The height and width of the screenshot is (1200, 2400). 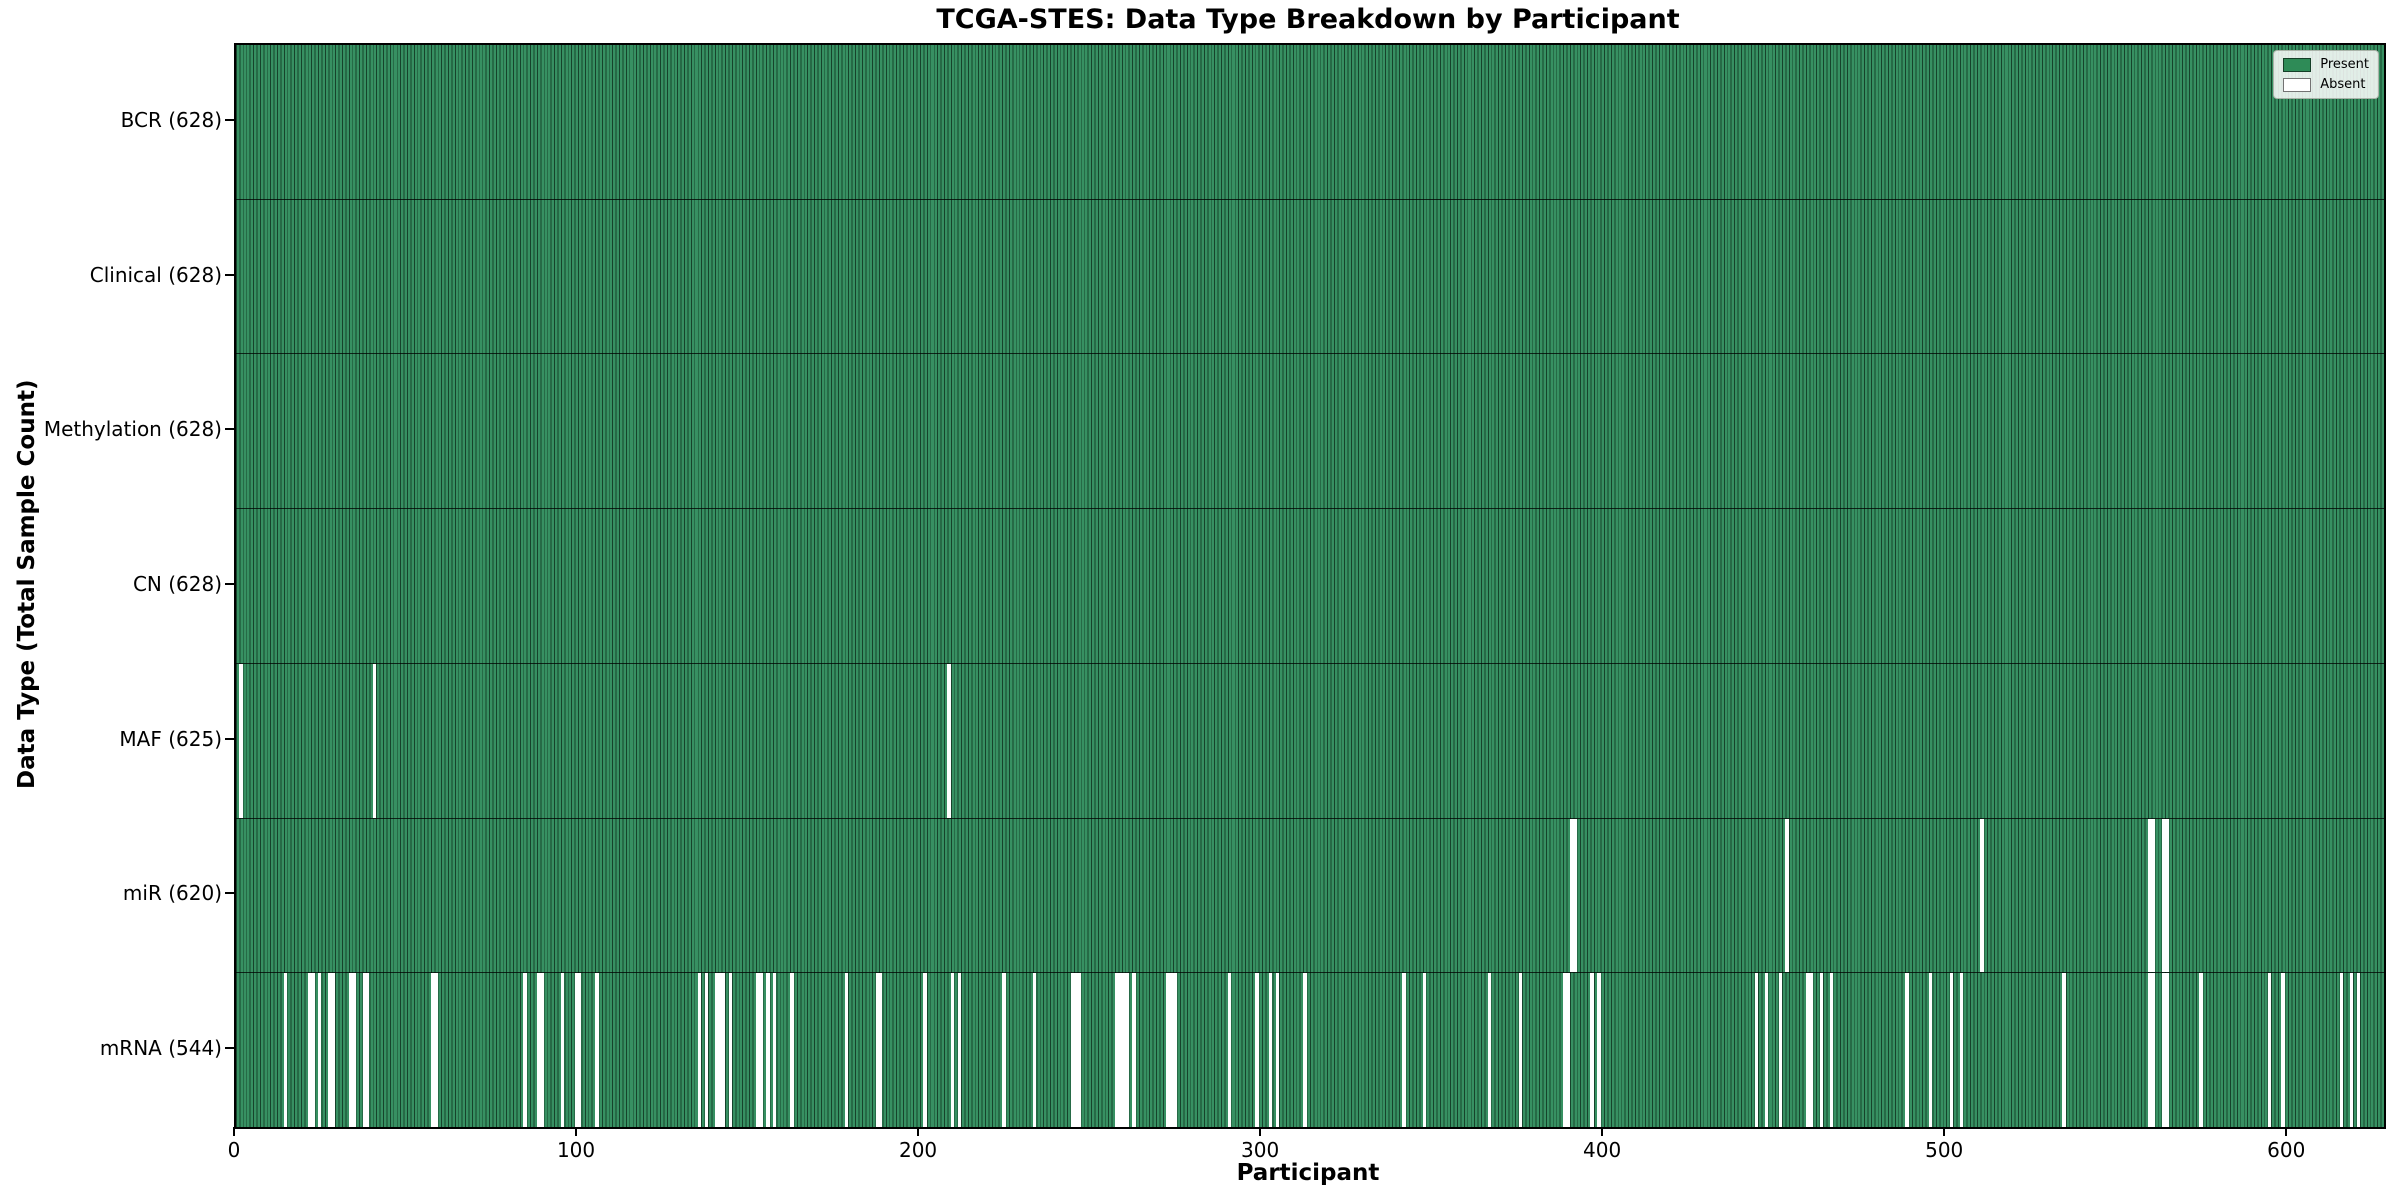 What do you see at coordinates (2326, 74) in the screenshot?
I see `legend: Present Absent` at bounding box center [2326, 74].